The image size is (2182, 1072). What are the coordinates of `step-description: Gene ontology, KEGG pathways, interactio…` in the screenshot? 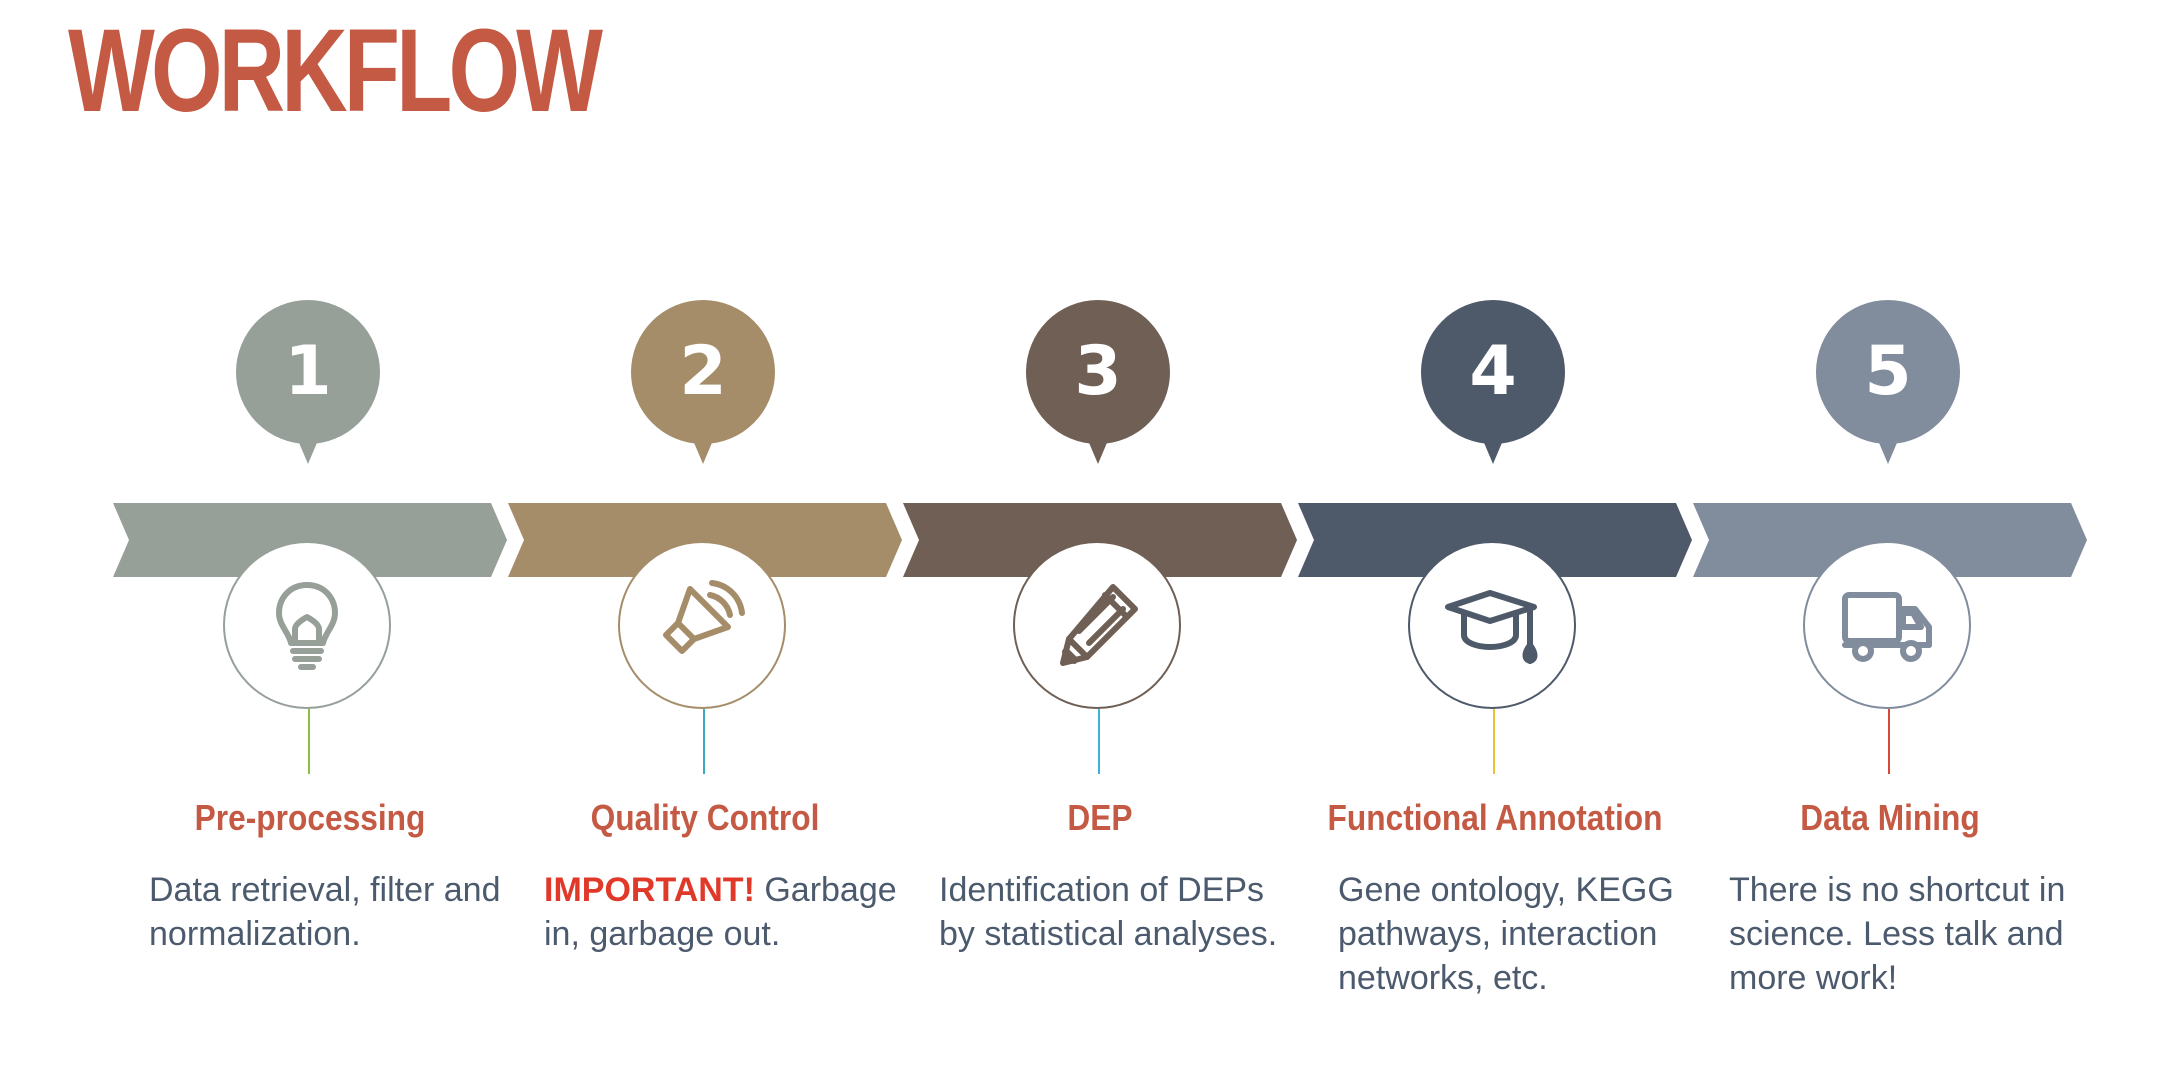 It's located at (1518, 934).